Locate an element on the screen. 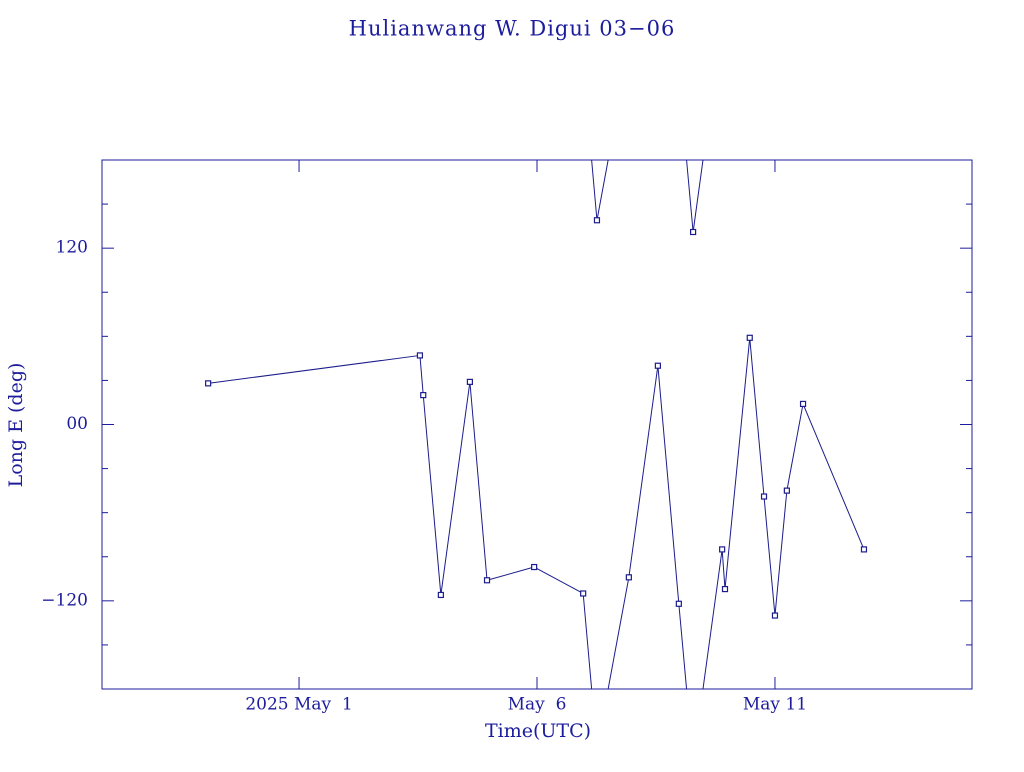 The height and width of the screenshot is (772, 1024). x-tick-label: May 6 is located at coordinates (537, 705).